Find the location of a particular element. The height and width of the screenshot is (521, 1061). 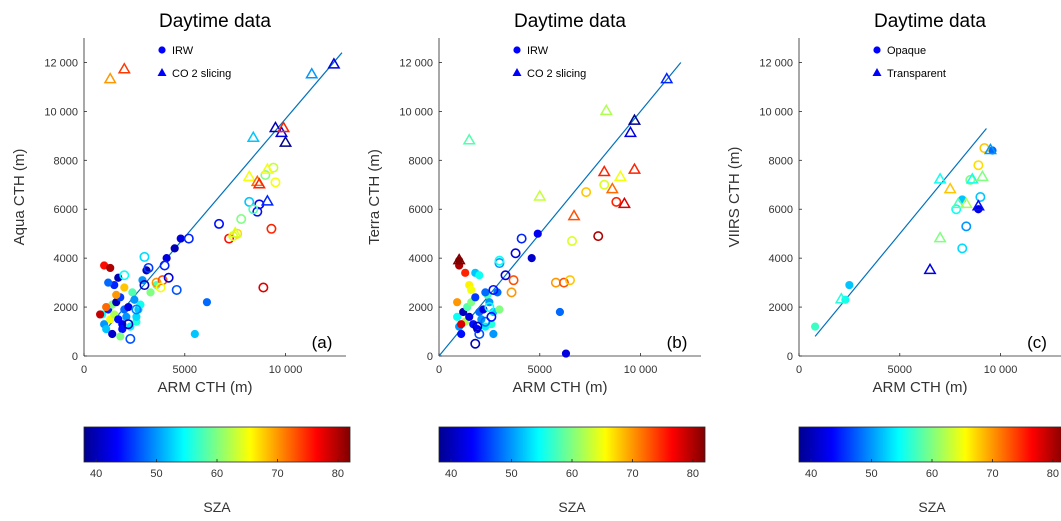

panel-label: (a) is located at coordinates (322, 342).